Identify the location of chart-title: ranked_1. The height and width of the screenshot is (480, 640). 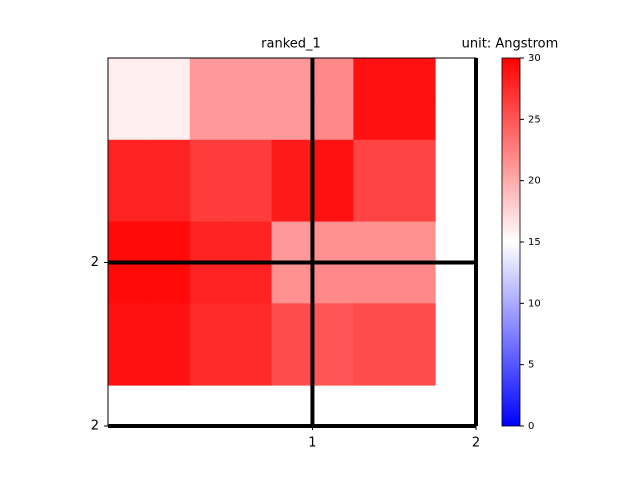
(291, 44).